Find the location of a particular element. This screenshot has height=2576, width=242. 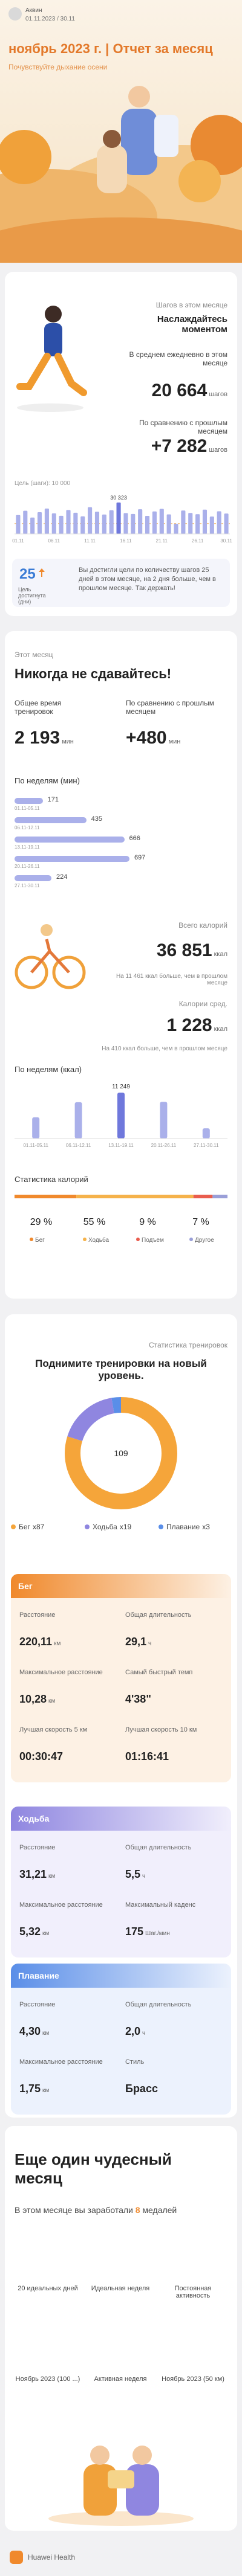

unit: мин is located at coordinates (68, 741).